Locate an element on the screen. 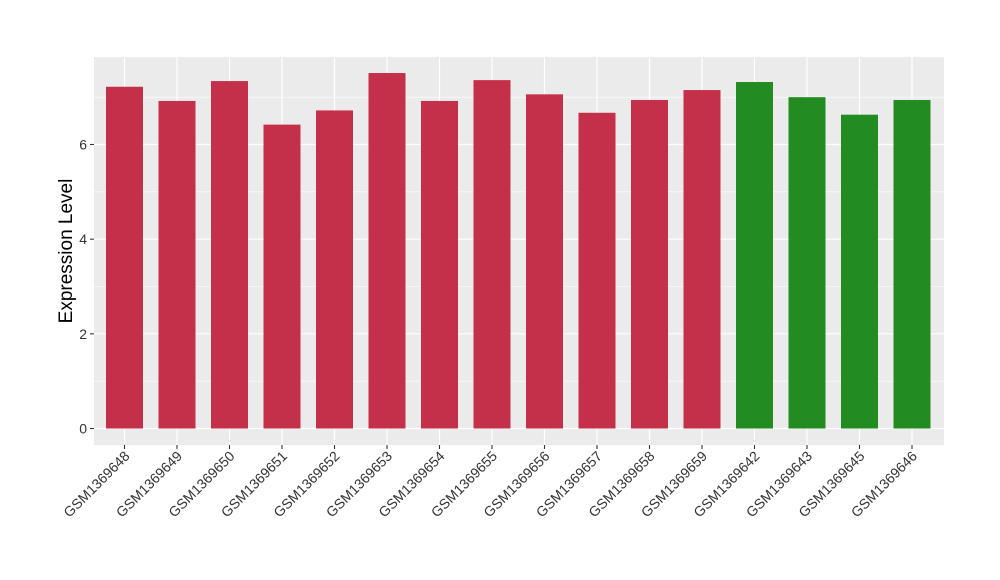  bar-GSM1369643 is located at coordinates (807, 263).